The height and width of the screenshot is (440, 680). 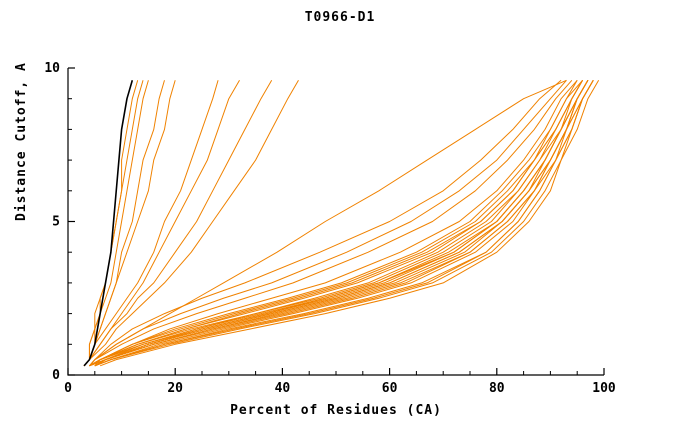 What do you see at coordinates (340, 17) in the screenshot?
I see `chart-title: T0966-D1` at bounding box center [340, 17].